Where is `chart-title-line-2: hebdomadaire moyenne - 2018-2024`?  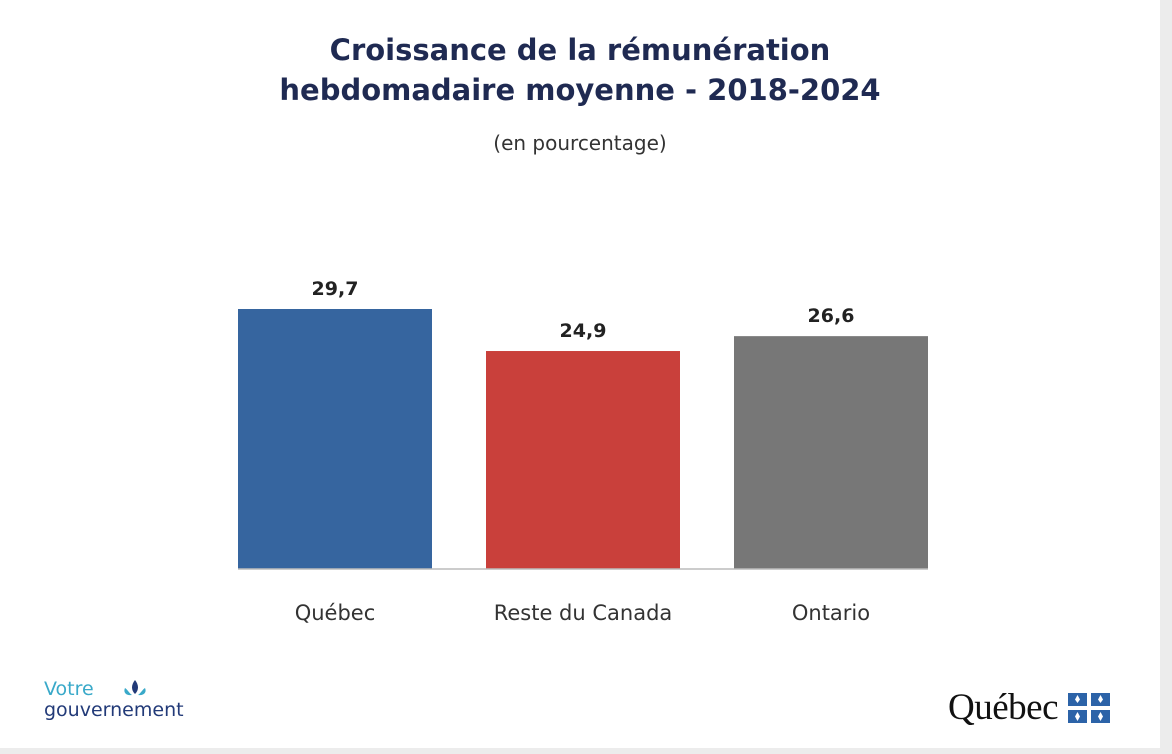 chart-title-line-2: hebdomadaire moyenne - 2018-2024 is located at coordinates (580, 90).